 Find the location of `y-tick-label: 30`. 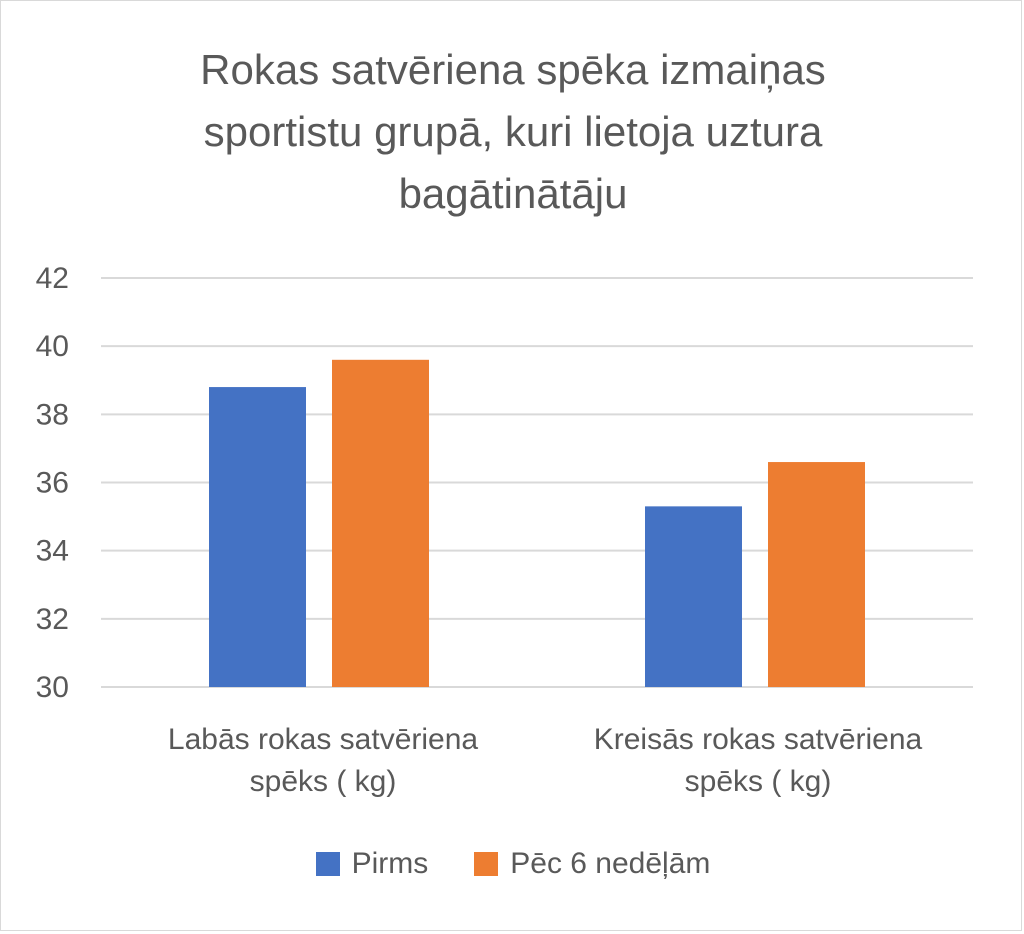

y-tick-label: 30 is located at coordinates (52, 687).